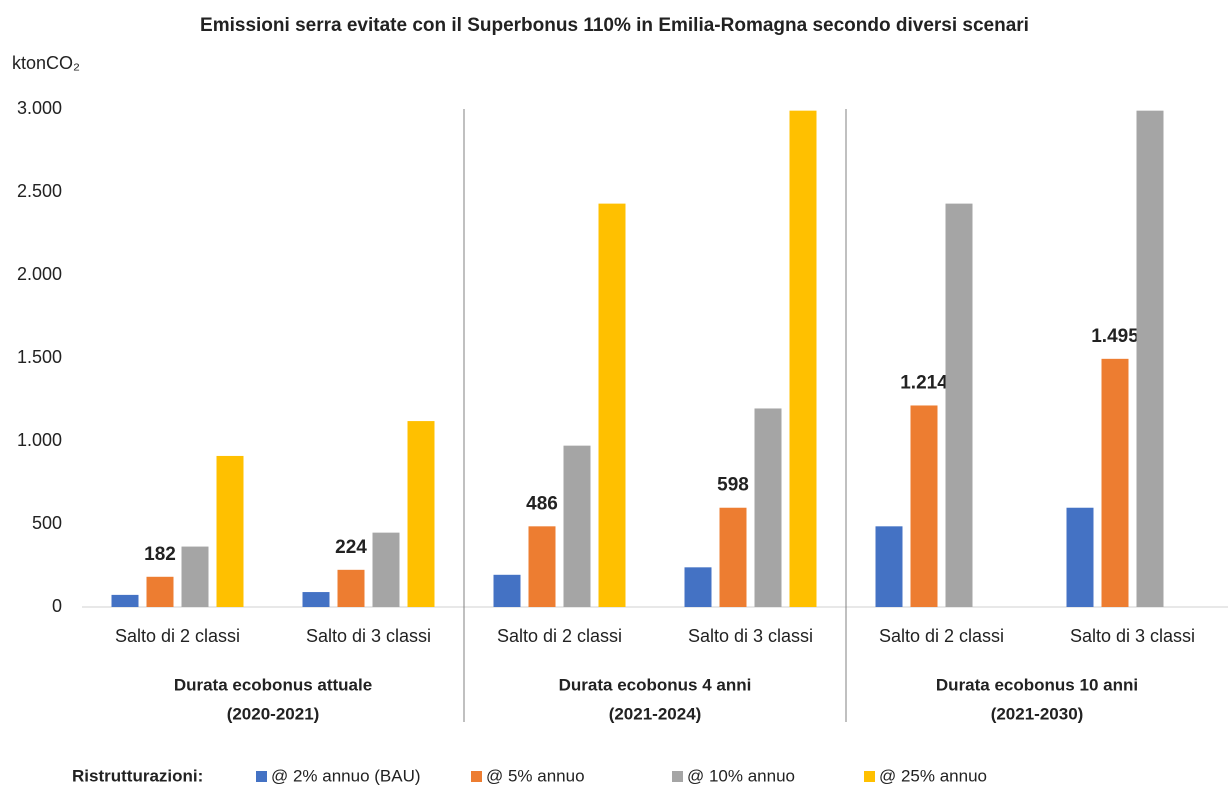 This screenshot has height=788, width=1229. What do you see at coordinates (39, 274) in the screenshot?
I see `y-tick-label: 2.000` at bounding box center [39, 274].